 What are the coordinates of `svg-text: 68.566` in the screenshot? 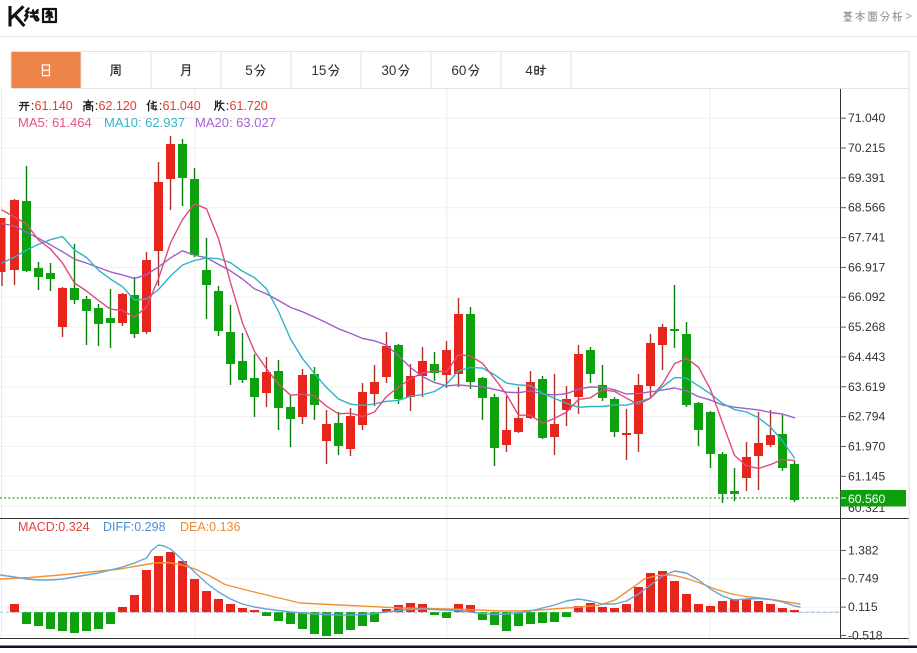 It's located at (866, 208).